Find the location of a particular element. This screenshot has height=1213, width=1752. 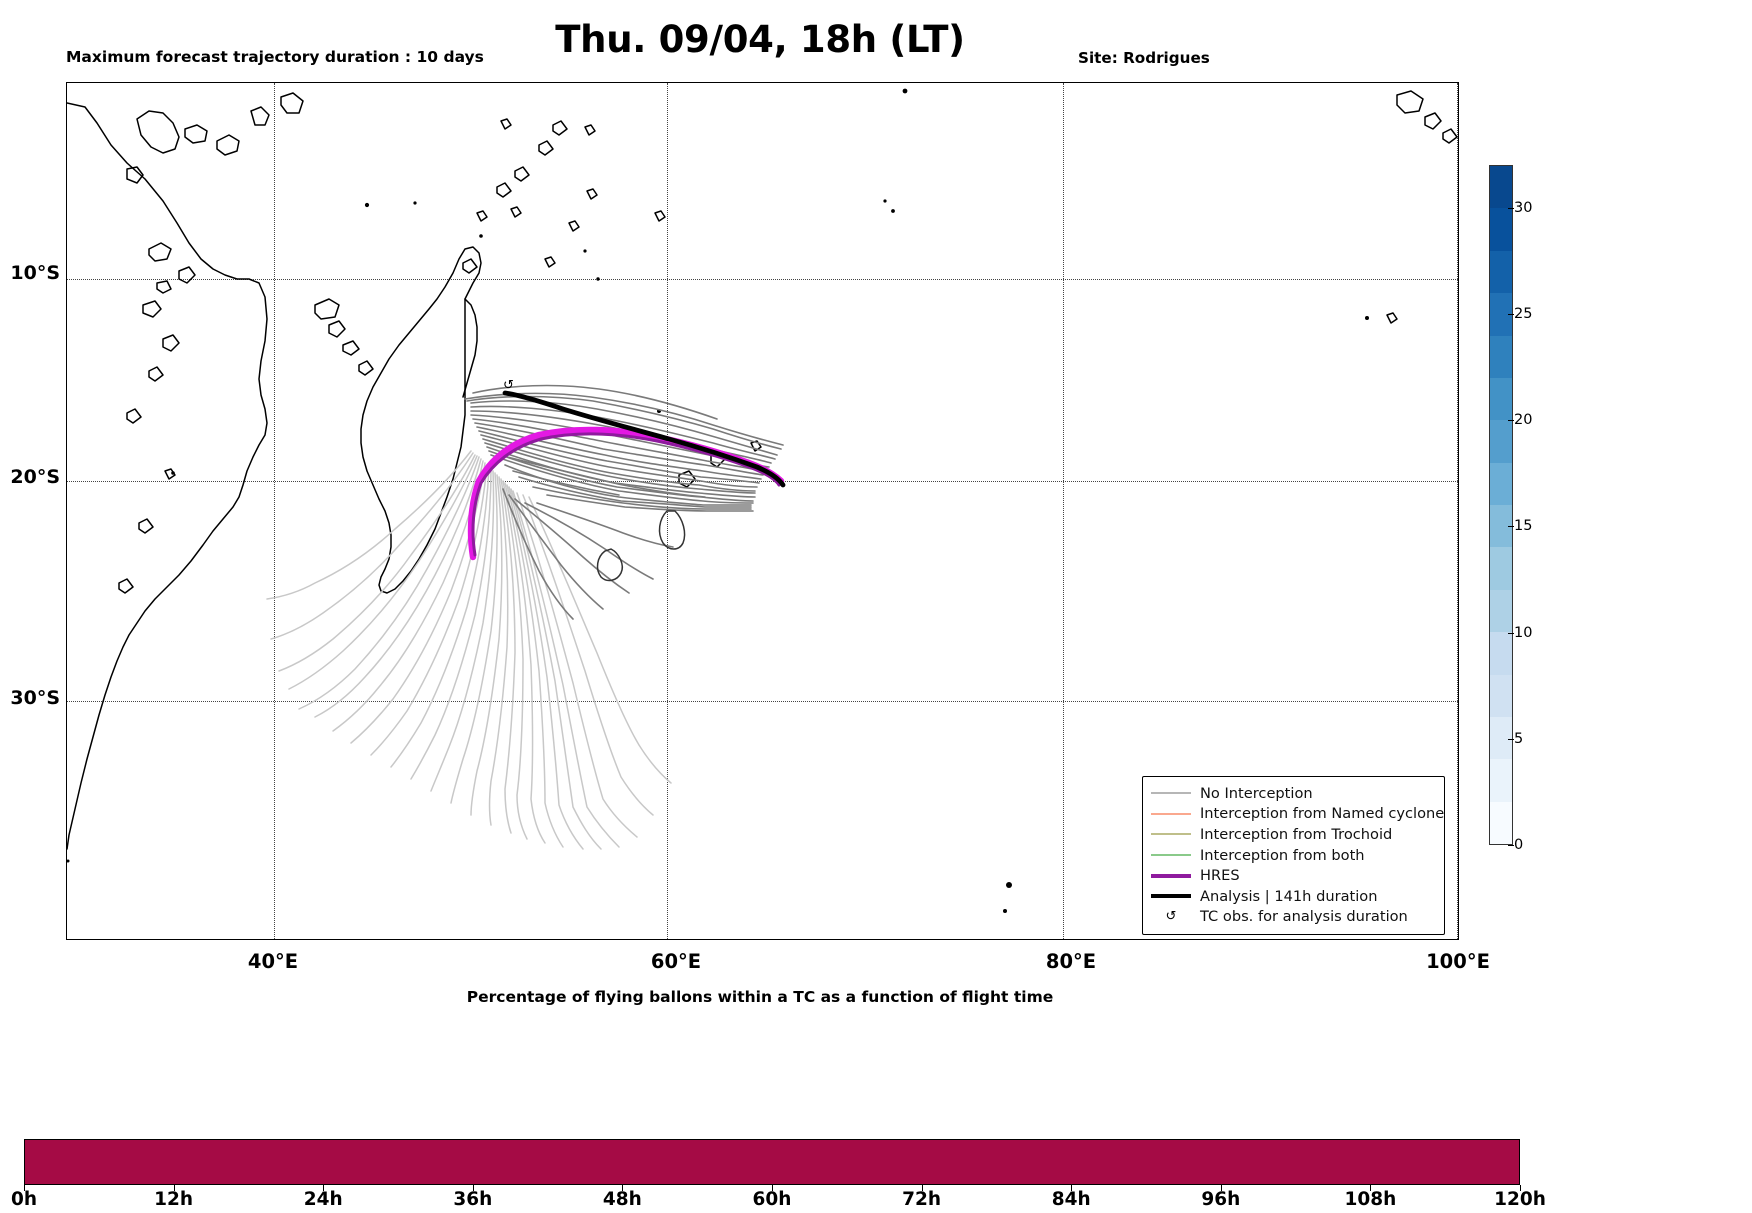

colorbar: 0 5 10 15 20 25 30 is located at coordinates (1510, 509).